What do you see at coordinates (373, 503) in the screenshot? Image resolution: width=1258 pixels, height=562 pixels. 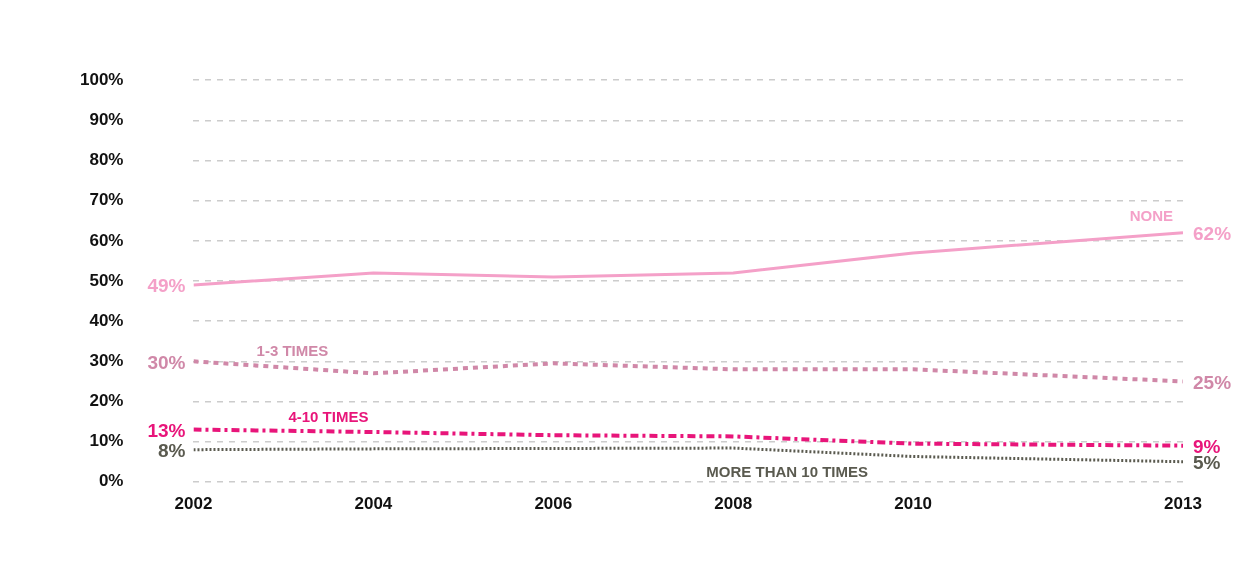 I see `x-tick-label: 2004` at bounding box center [373, 503].